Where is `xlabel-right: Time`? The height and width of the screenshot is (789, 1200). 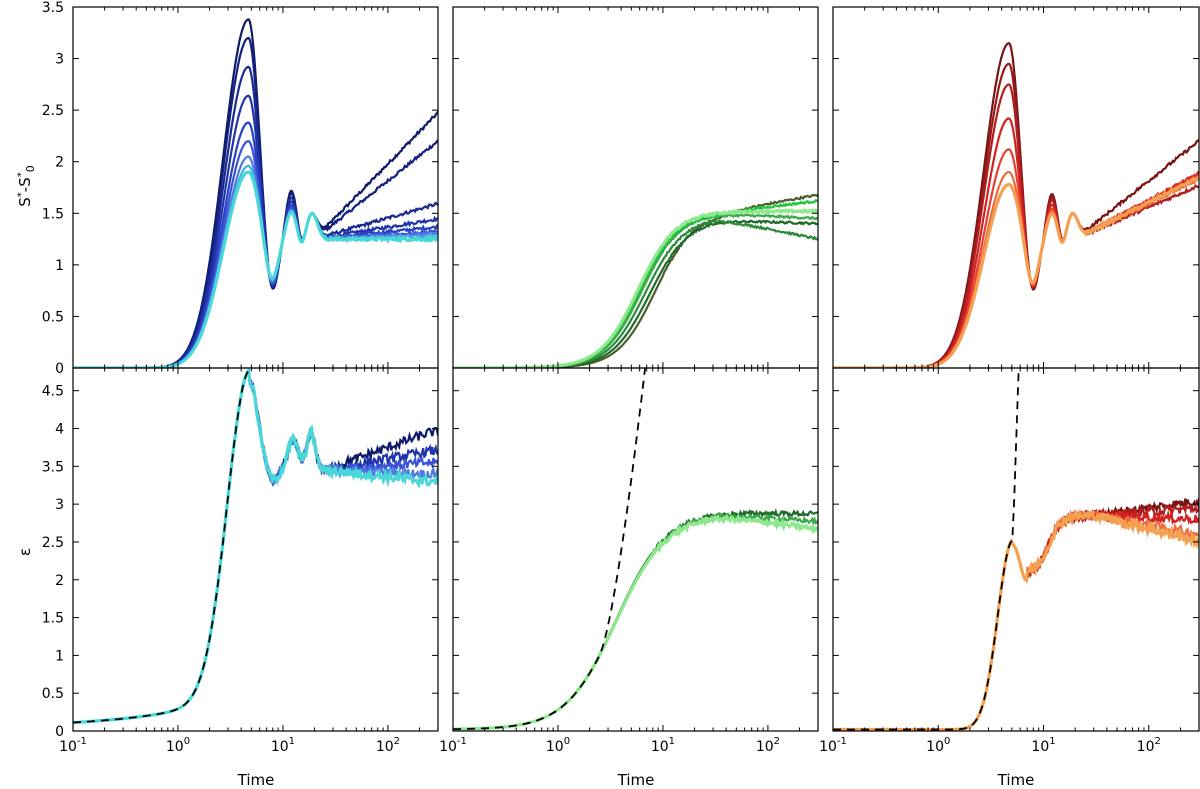
xlabel-right: Time is located at coordinates (1016, 780).